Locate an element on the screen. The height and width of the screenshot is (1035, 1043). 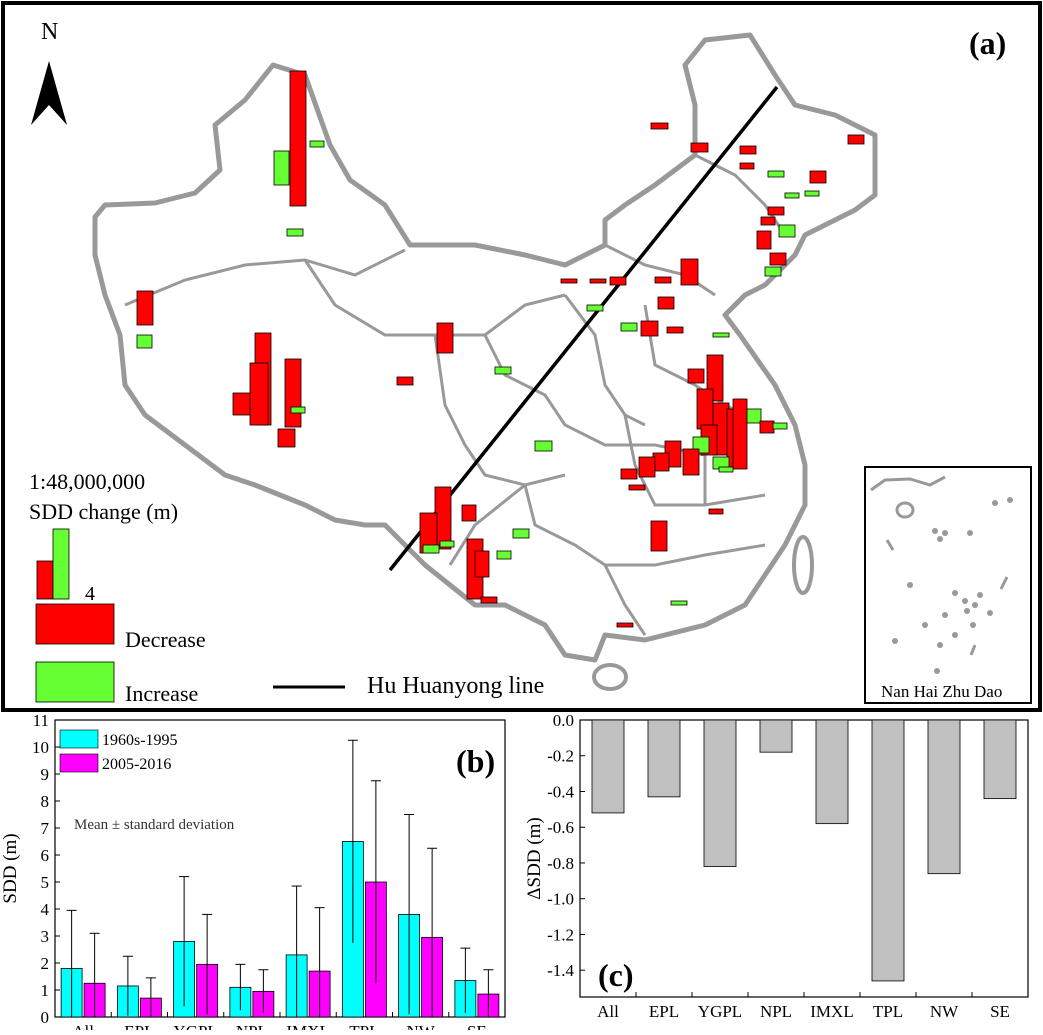
panel-c-label: (c) is located at coordinates (616, 975).